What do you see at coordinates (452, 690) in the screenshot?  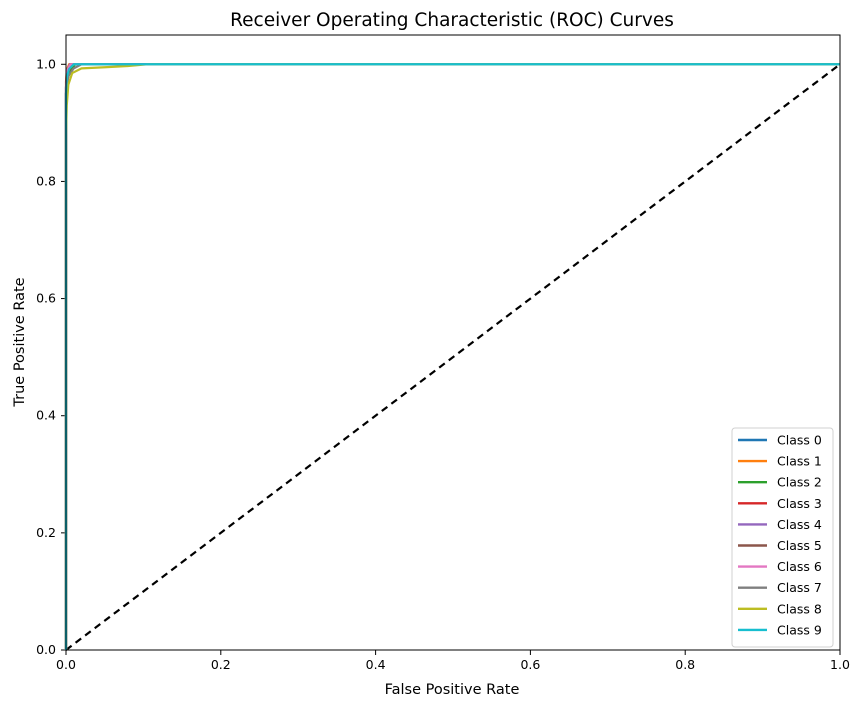 I see `x-axis-label: False Positive Rate` at bounding box center [452, 690].